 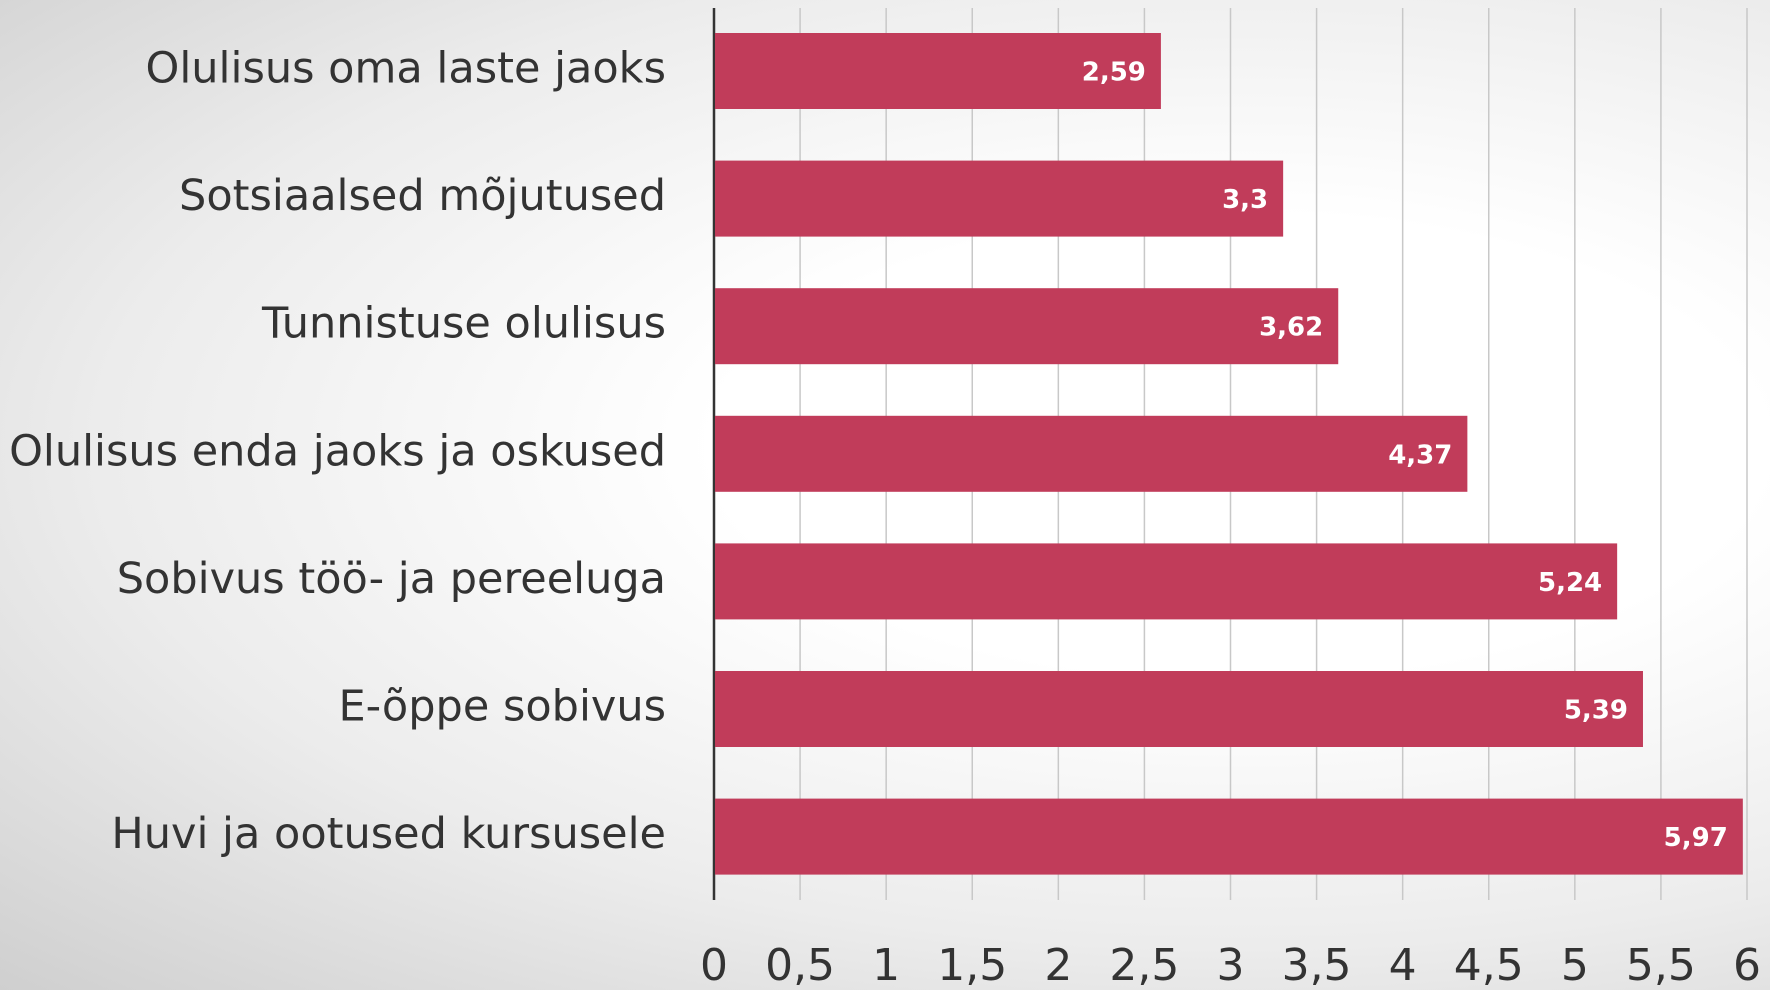 What do you see at coordinates (388, 834) in the screenshot?
I see `category-label: Huvi ja ootused kursusele` at bounding box center [388, 834].